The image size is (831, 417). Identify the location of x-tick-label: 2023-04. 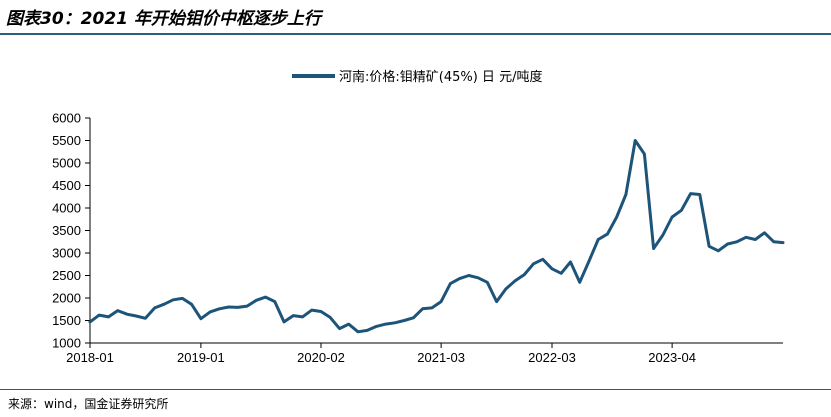
(672, 357).